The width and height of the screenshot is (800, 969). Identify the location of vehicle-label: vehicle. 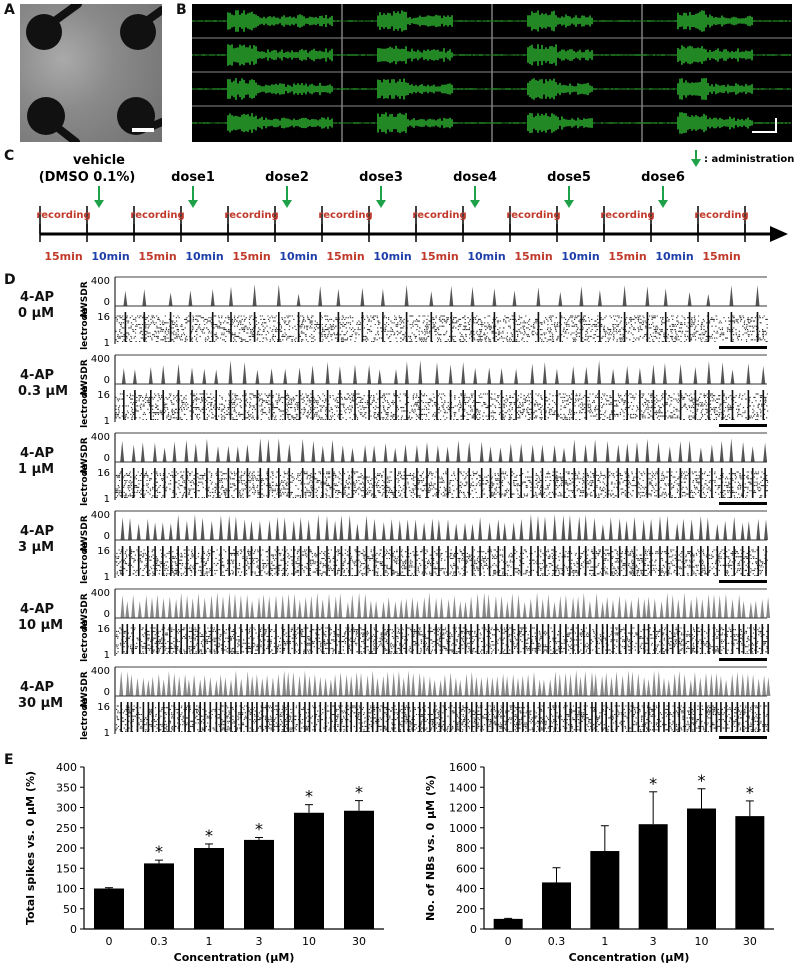
(99, 160).